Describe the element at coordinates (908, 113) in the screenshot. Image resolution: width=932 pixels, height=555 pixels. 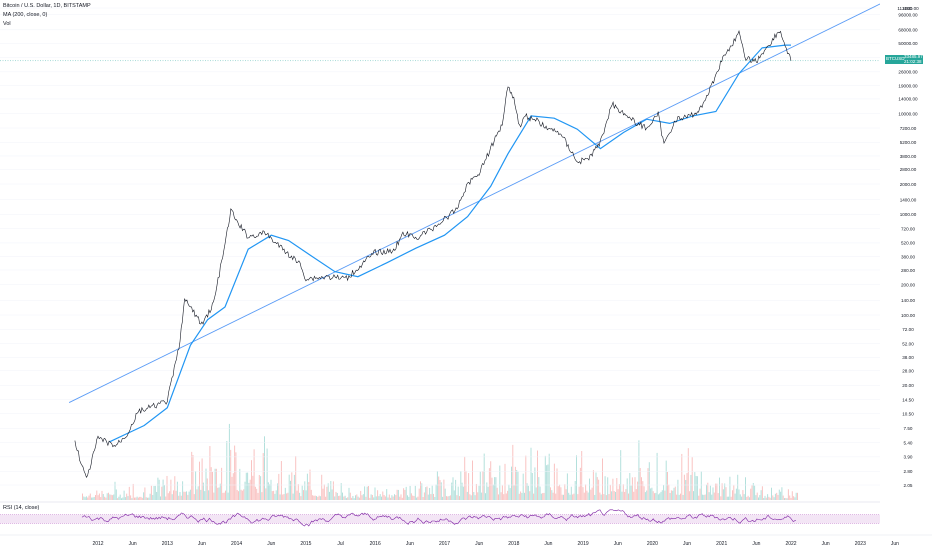
I see `y-tick-label: 10000.00` at that location.